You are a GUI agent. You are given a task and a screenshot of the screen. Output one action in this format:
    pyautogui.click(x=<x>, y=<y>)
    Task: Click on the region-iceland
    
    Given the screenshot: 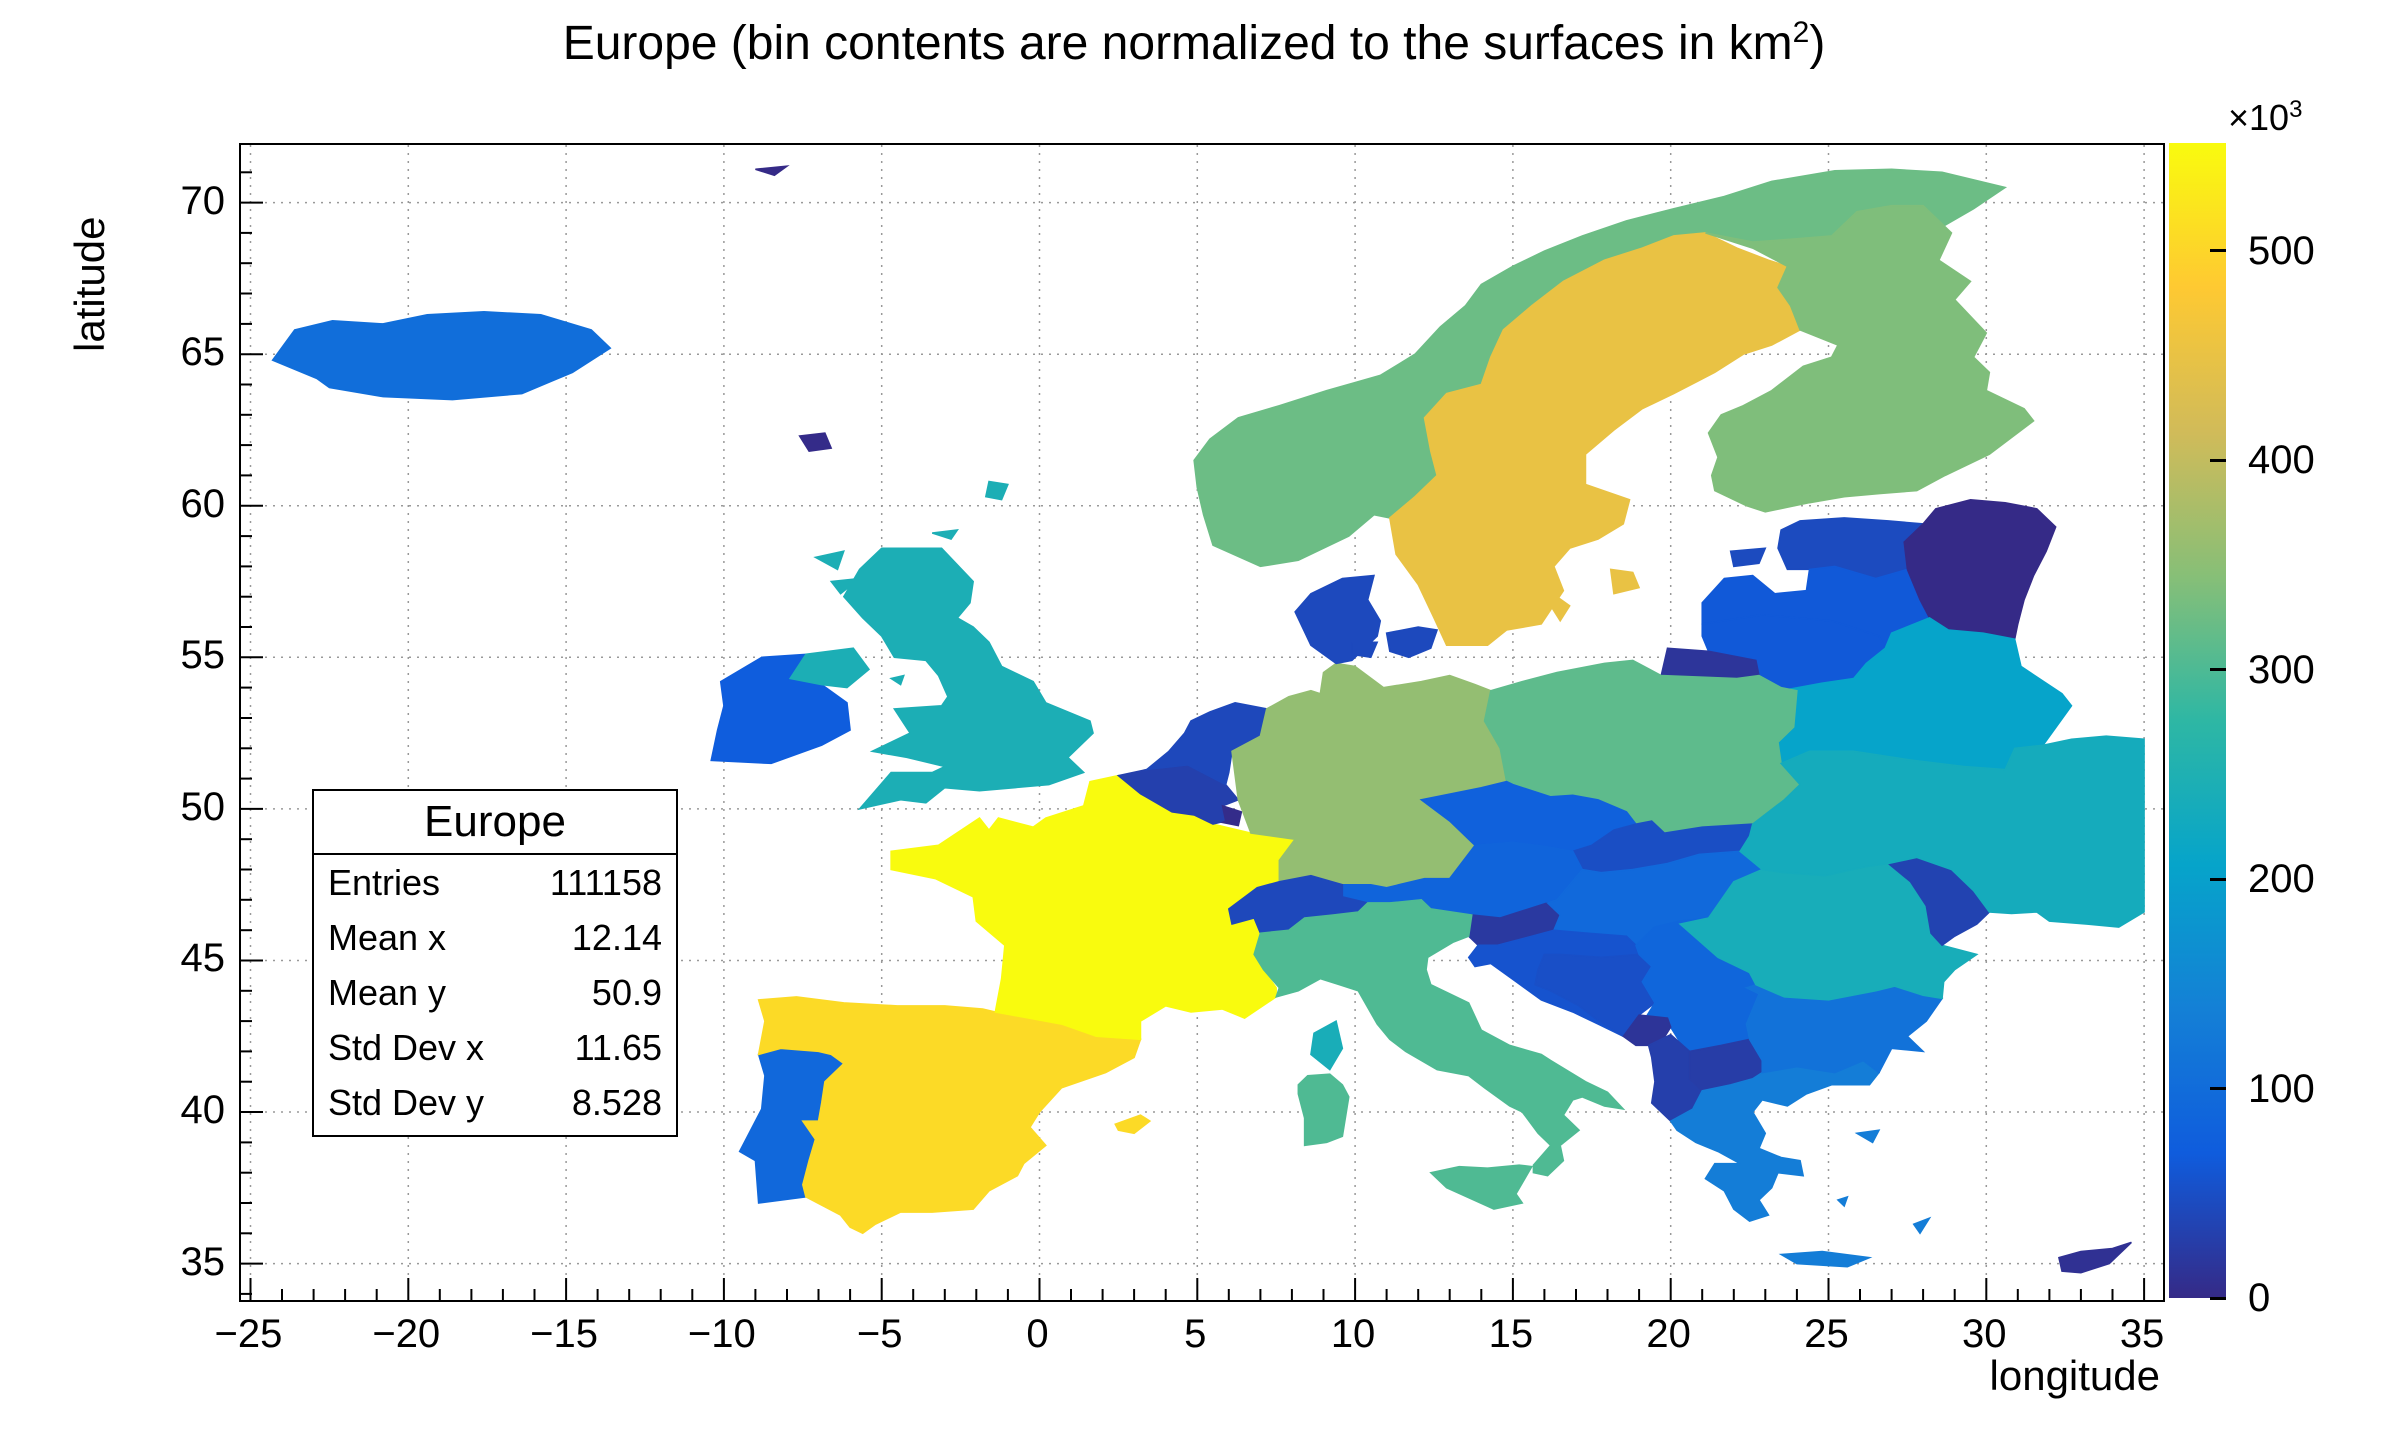 What is the action you would take?
    pyautogui.click(x=441, y=355)
    